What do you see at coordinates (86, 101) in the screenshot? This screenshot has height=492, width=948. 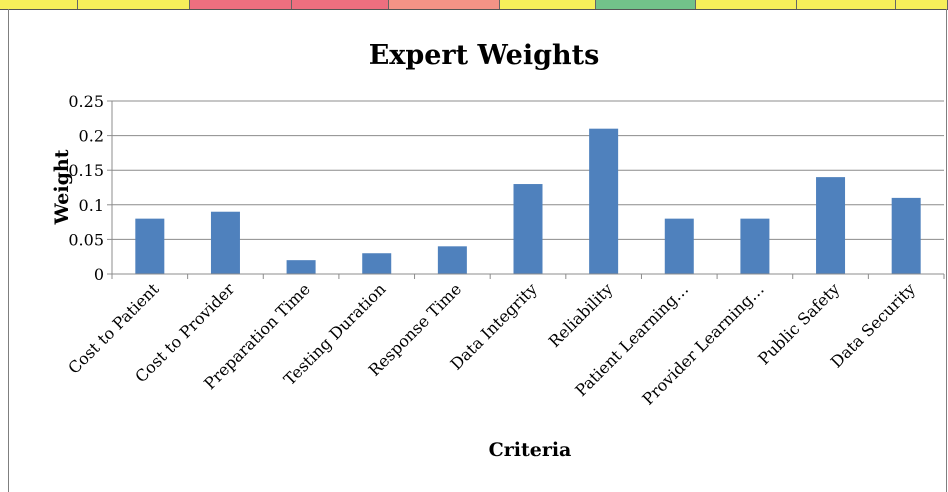 I see `y-tick-label: 0.25` at bounding box center [86, 101].